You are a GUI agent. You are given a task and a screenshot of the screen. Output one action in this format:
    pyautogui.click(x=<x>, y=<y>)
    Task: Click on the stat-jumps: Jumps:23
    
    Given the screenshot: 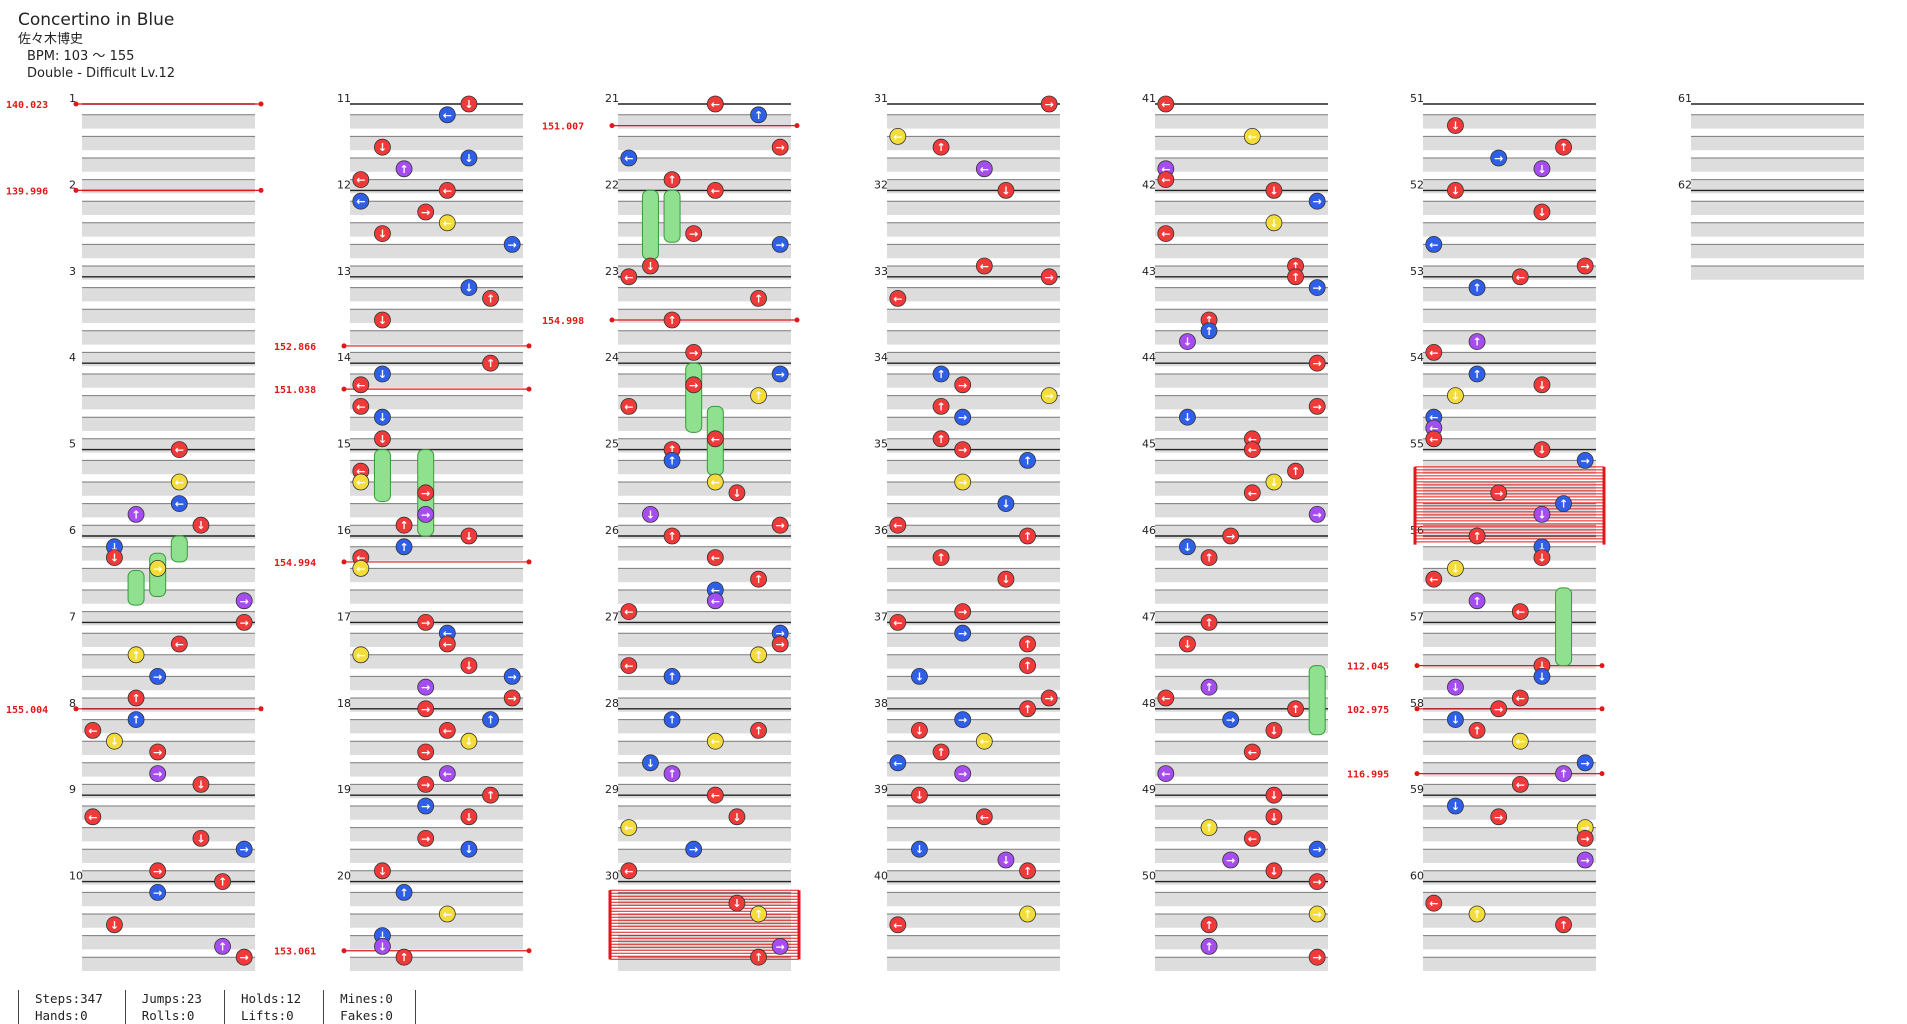 What is the action you would take?
    pyautogui.click(x=171, y=998)
    